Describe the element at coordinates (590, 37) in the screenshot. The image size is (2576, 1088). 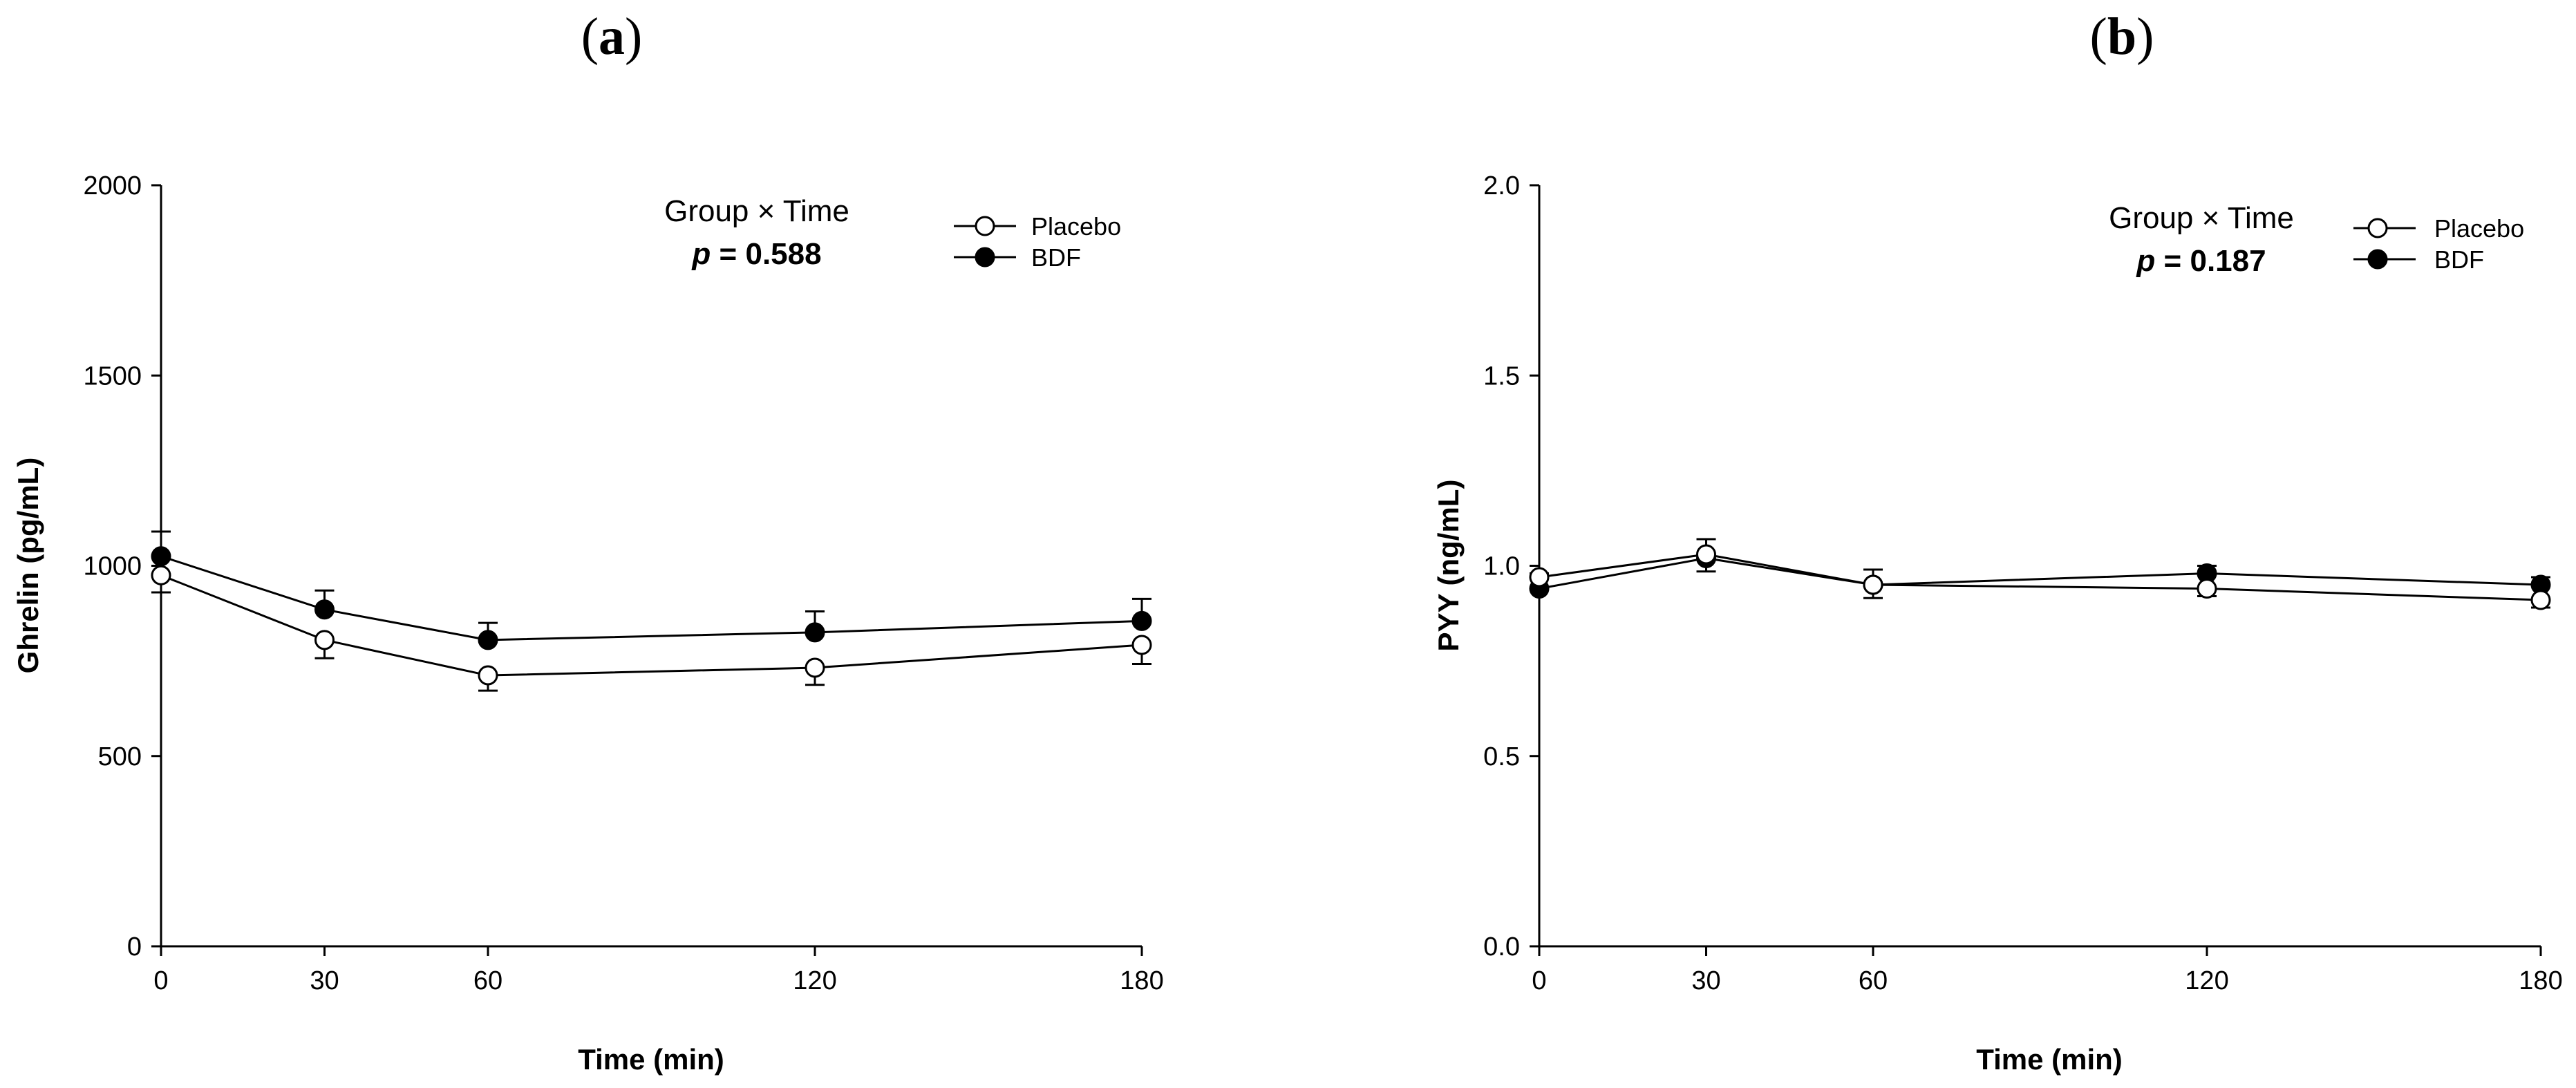
I see `panel-label-a-open: (` at that location.